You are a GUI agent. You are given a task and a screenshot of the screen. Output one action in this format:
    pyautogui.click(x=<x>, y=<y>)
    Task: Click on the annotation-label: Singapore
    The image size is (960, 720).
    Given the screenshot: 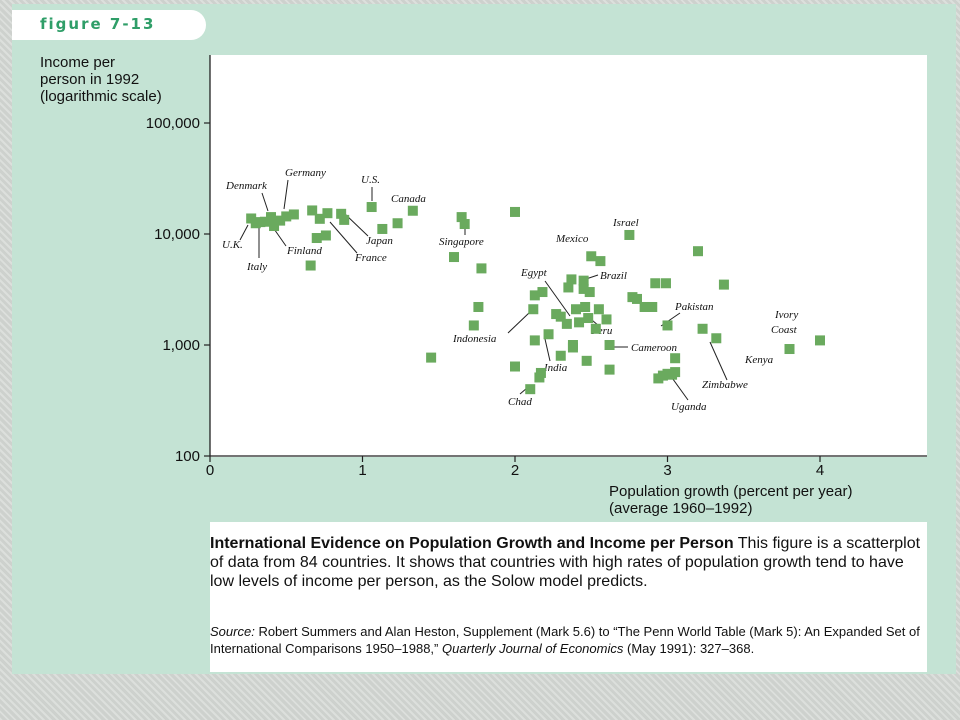 What is the action you would take?
    pyautogui.click(x=461, y=242)
    